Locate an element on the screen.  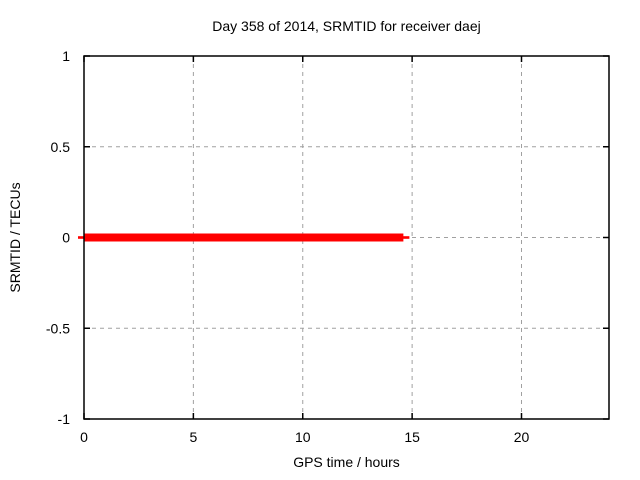
y-tick-label: -0.5 is located at coordinates (58, 328).